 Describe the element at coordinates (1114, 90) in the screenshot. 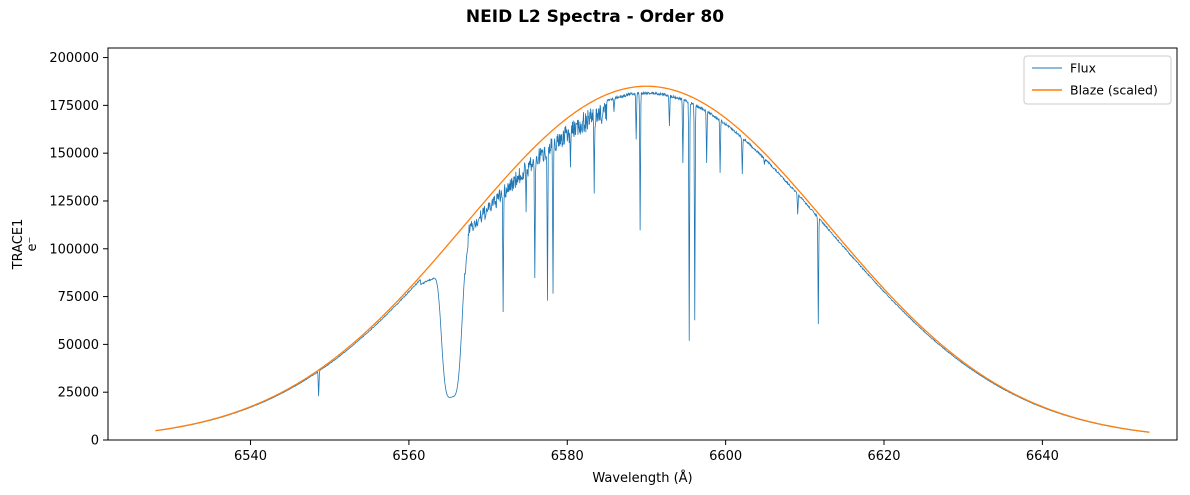

I see `legend-label-blaze: Blaze (scaled)` at that location.